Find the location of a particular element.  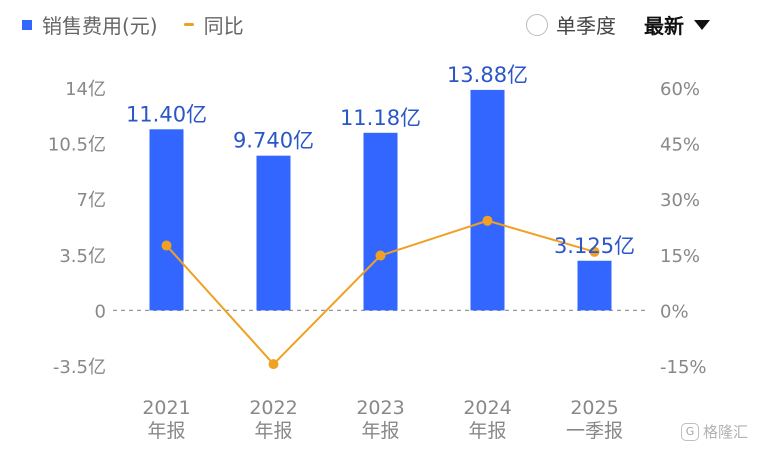

legend-item-expenses: 销售费用(元) is located at coordinates (90, 24).